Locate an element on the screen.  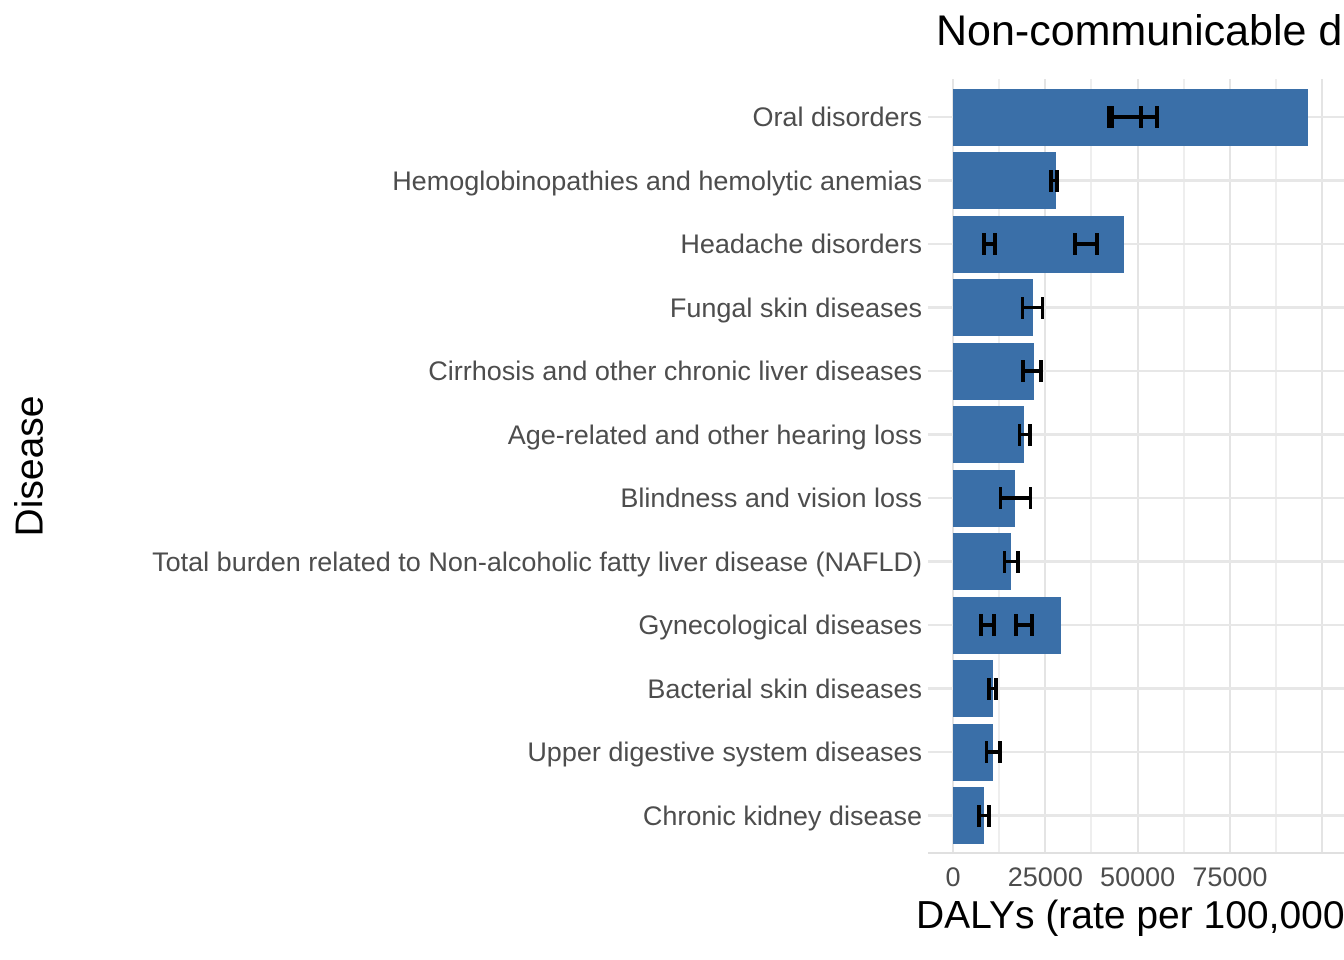
y-tick-label: Age-related and other hearing loss is located at coordinates (714, 434).